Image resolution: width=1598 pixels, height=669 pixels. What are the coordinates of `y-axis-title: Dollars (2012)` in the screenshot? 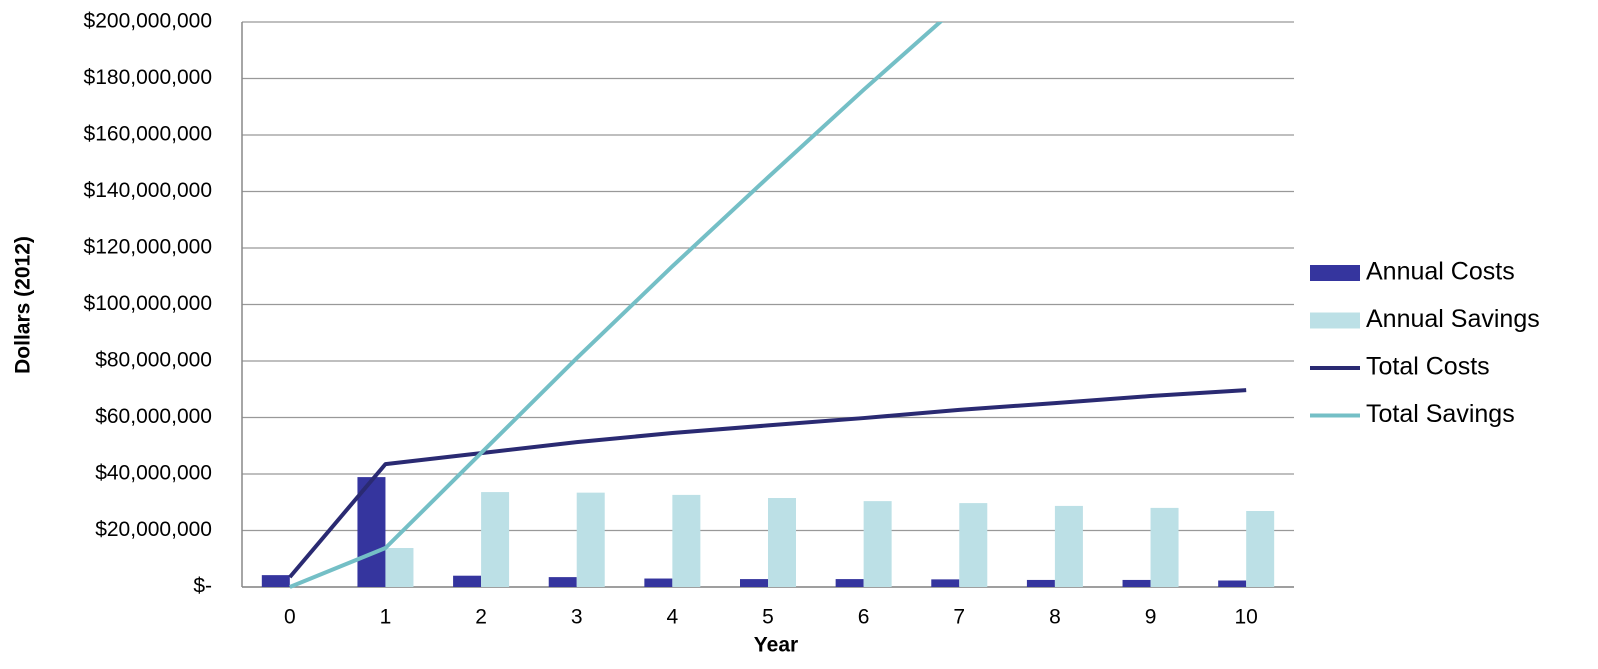 It's located at (23, 305).